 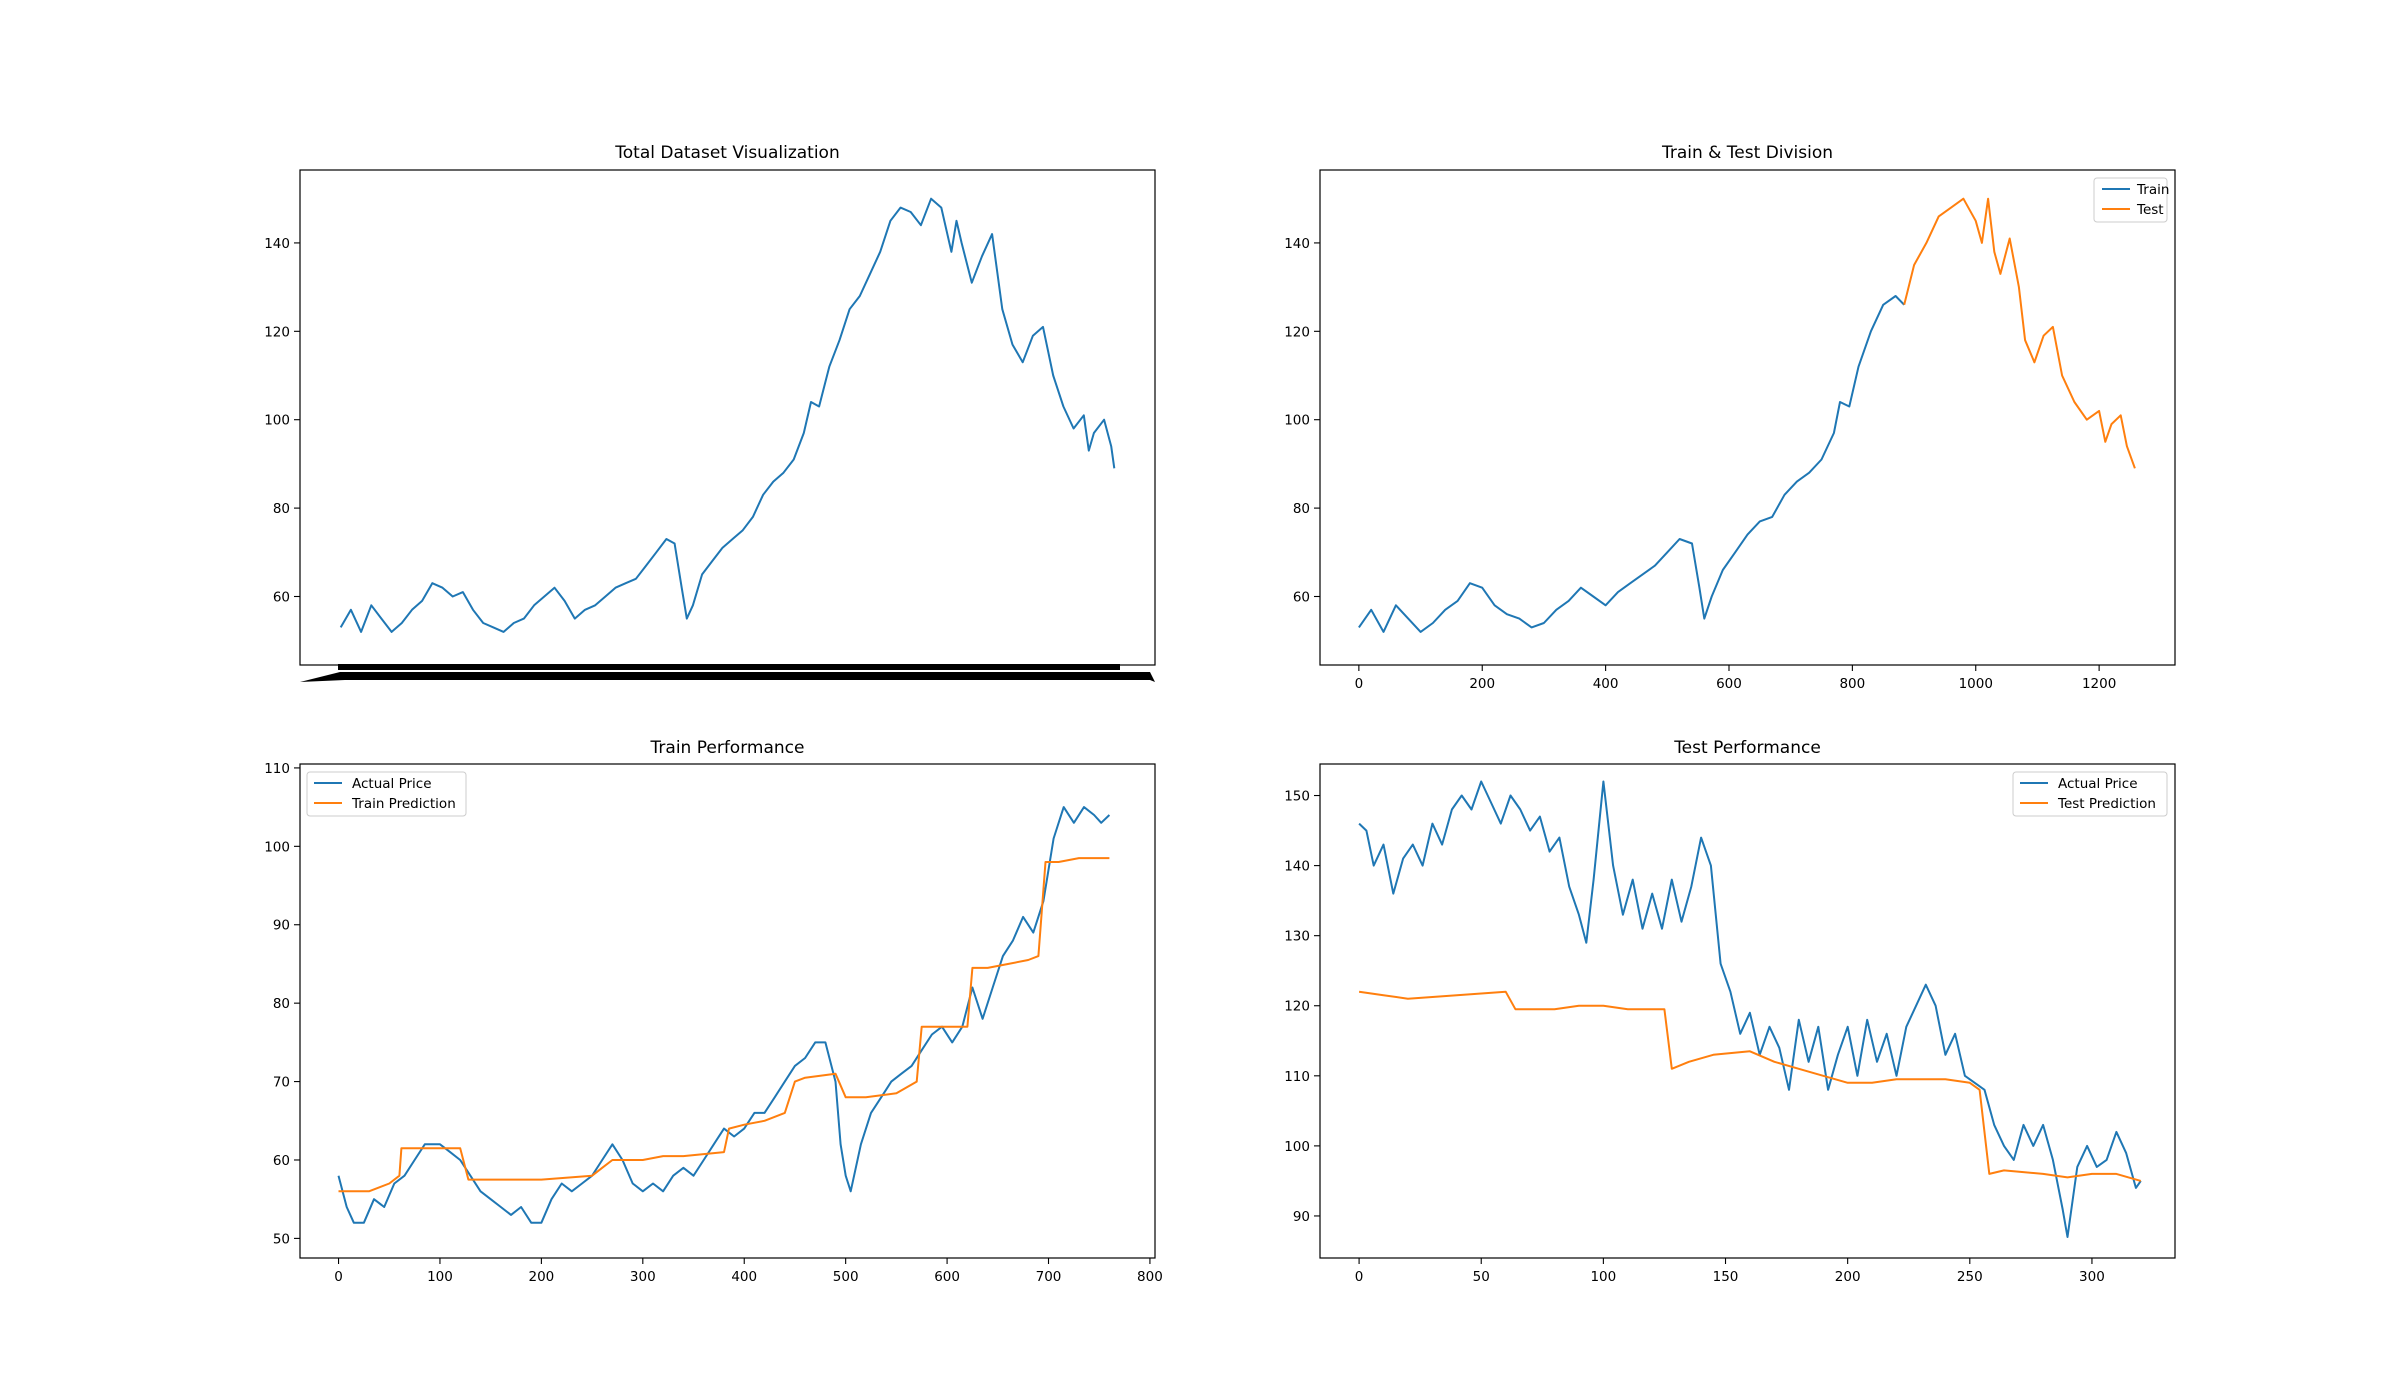 I want to click on x-tick-labels-dense, so click(x=727, y=677).